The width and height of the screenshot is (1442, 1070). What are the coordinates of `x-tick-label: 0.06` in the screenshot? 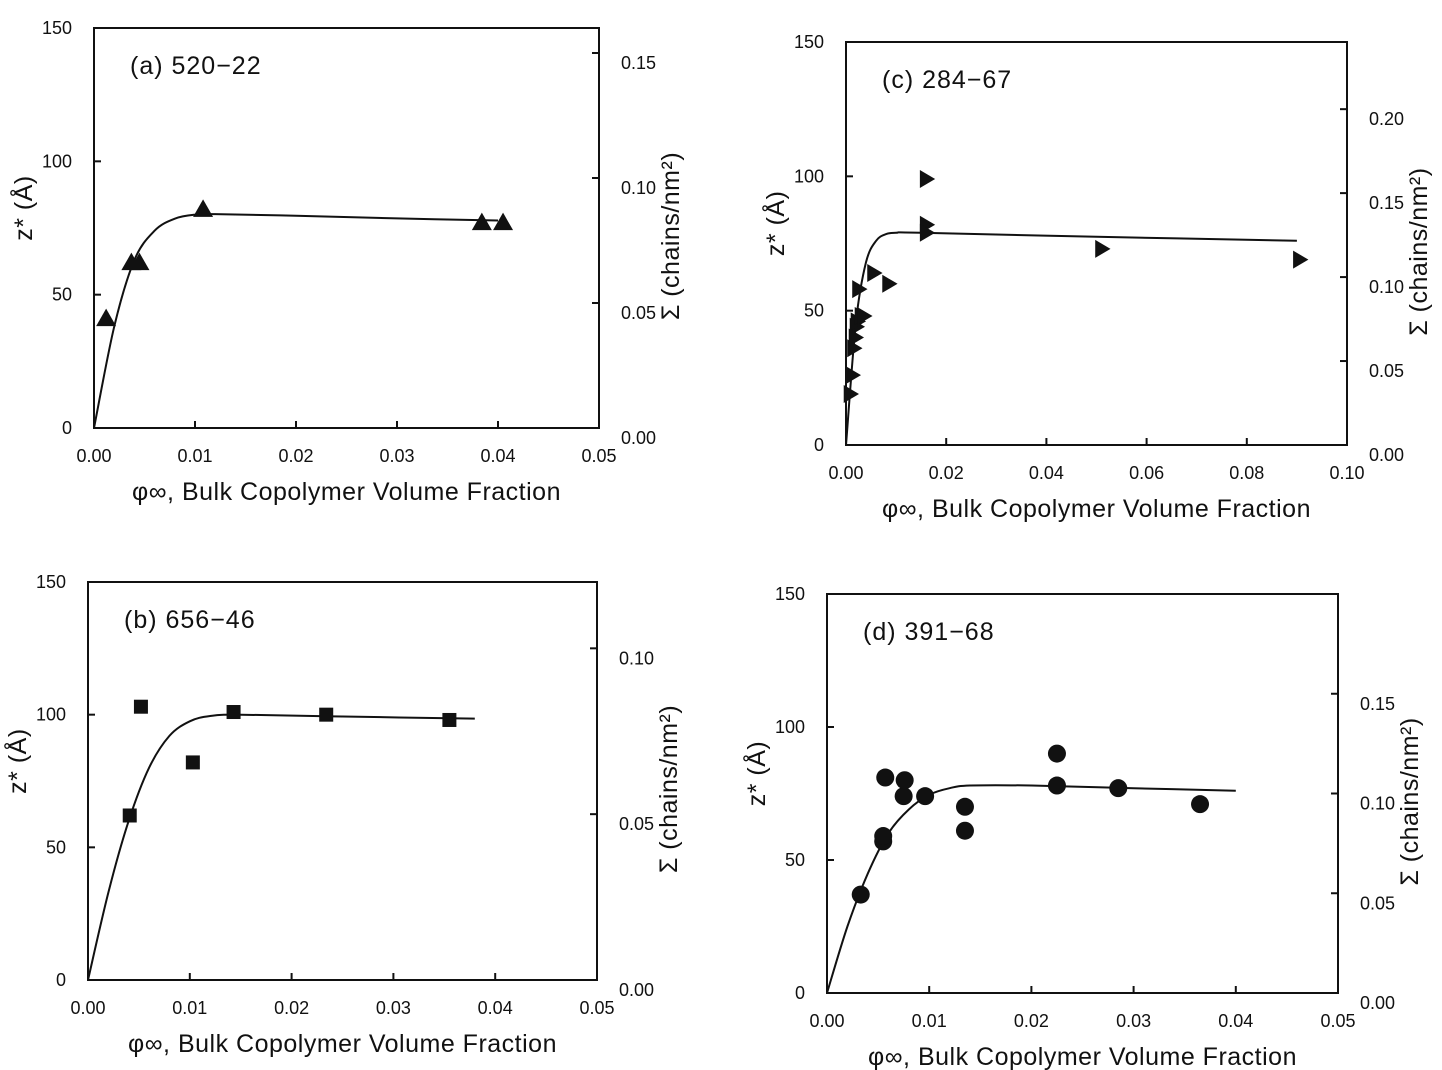 It's located at (1146, 473).